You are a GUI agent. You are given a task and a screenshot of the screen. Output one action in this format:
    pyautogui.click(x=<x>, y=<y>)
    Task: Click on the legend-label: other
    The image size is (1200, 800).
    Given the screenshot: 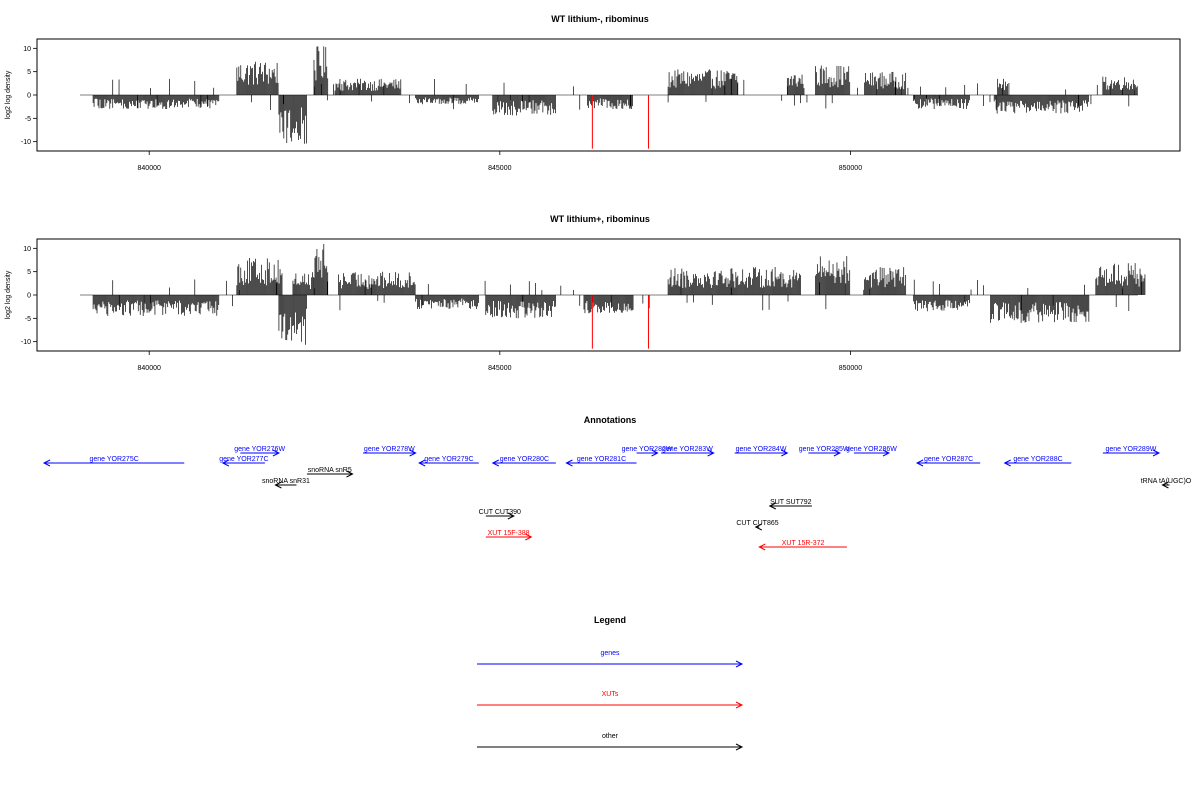 What is the action you would take?
    pyautogui.click(x=610, y=736)
    